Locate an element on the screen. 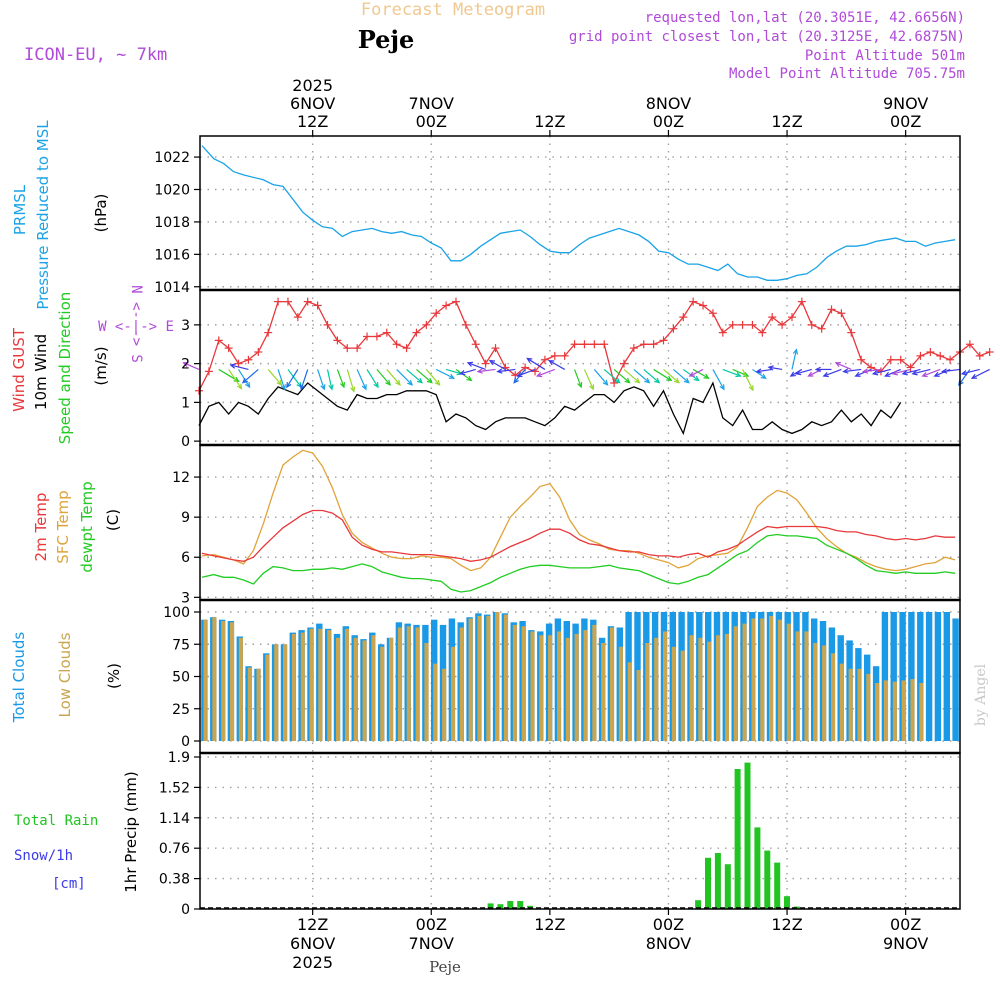 This screenshot has height=1000, width=1000. bottom-time-label-3-0: 00Z is located at coordinates (668, 924).